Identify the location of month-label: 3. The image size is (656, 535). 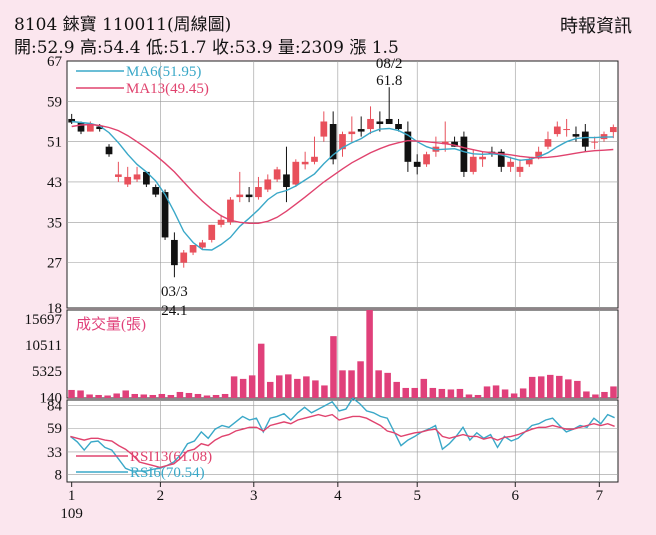
(254, 496).